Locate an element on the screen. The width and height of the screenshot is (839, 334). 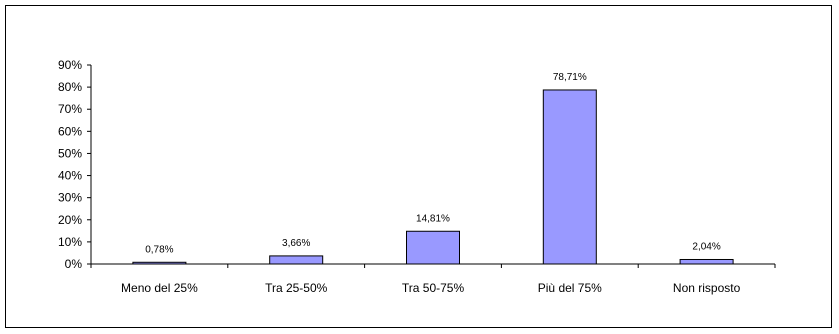
y-tick-label: 10% is located at coordinates (70, 242).